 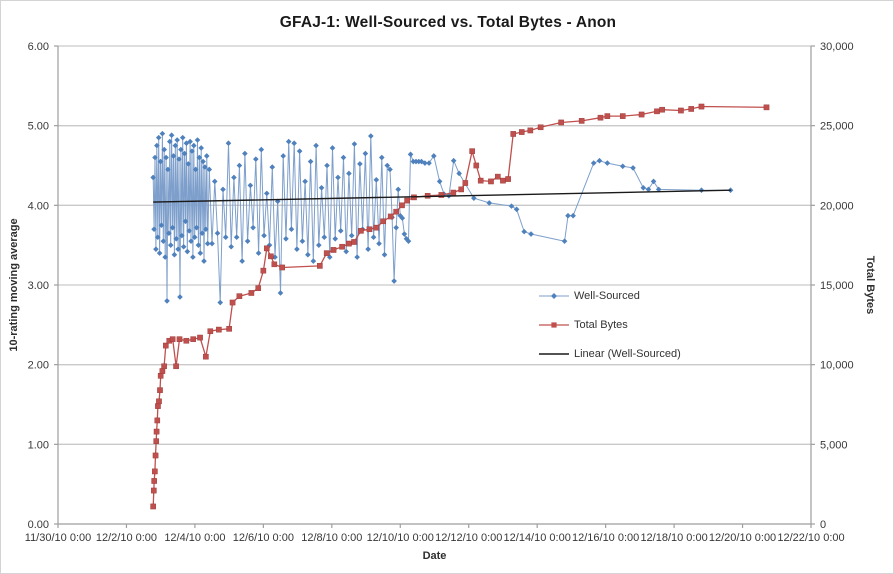 What do you see at coordinates (38, 206) in the screenshot?
I see `y-left-tick-label: 4.00` at bounding box center [38, 206].